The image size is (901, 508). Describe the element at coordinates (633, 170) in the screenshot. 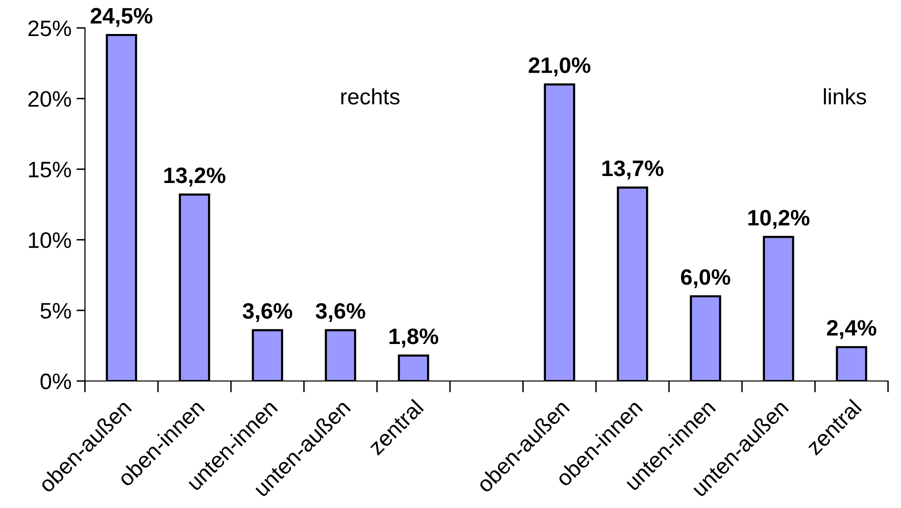

I see `data-label: 13,7%` at that location.